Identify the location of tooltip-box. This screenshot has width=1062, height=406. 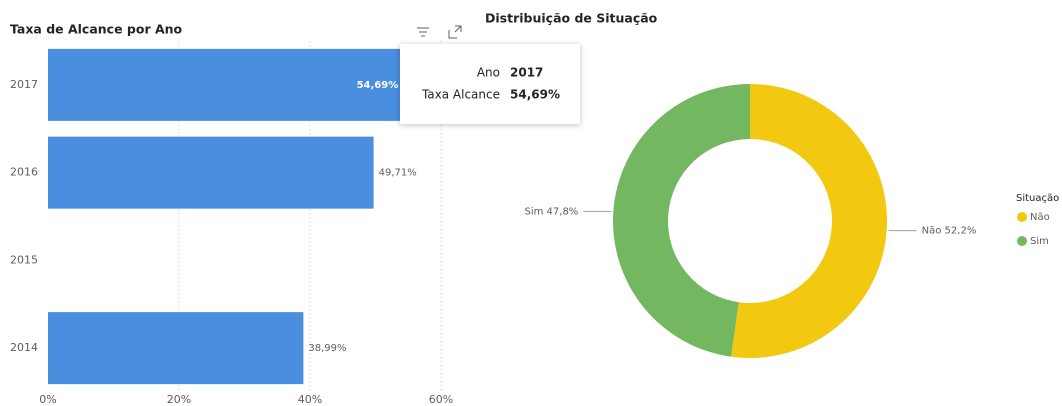
(490, 84).